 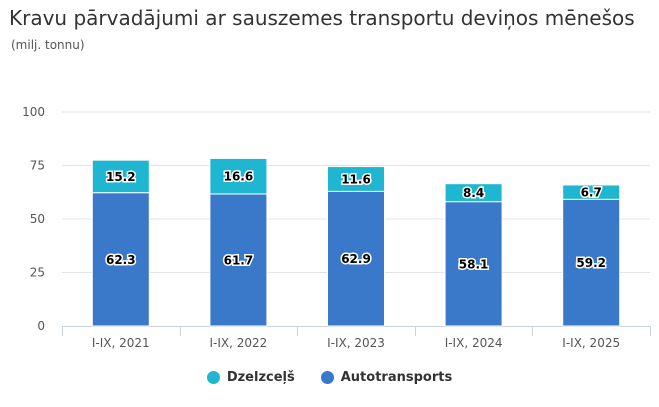 I want to click on data-label-dzelzce--0: 15.2, so click(x=121, y=177).